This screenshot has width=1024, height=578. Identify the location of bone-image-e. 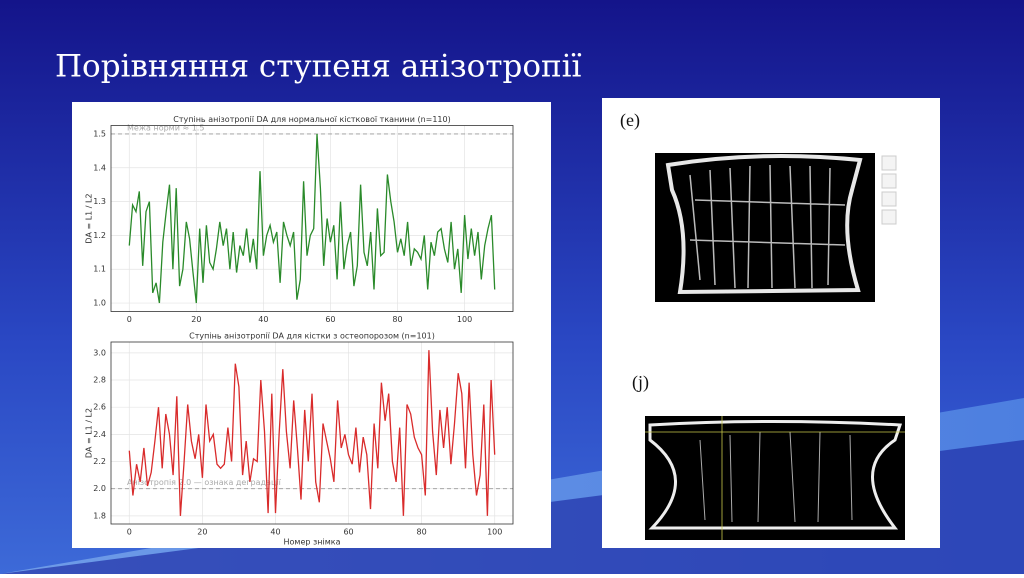
(765, 227).